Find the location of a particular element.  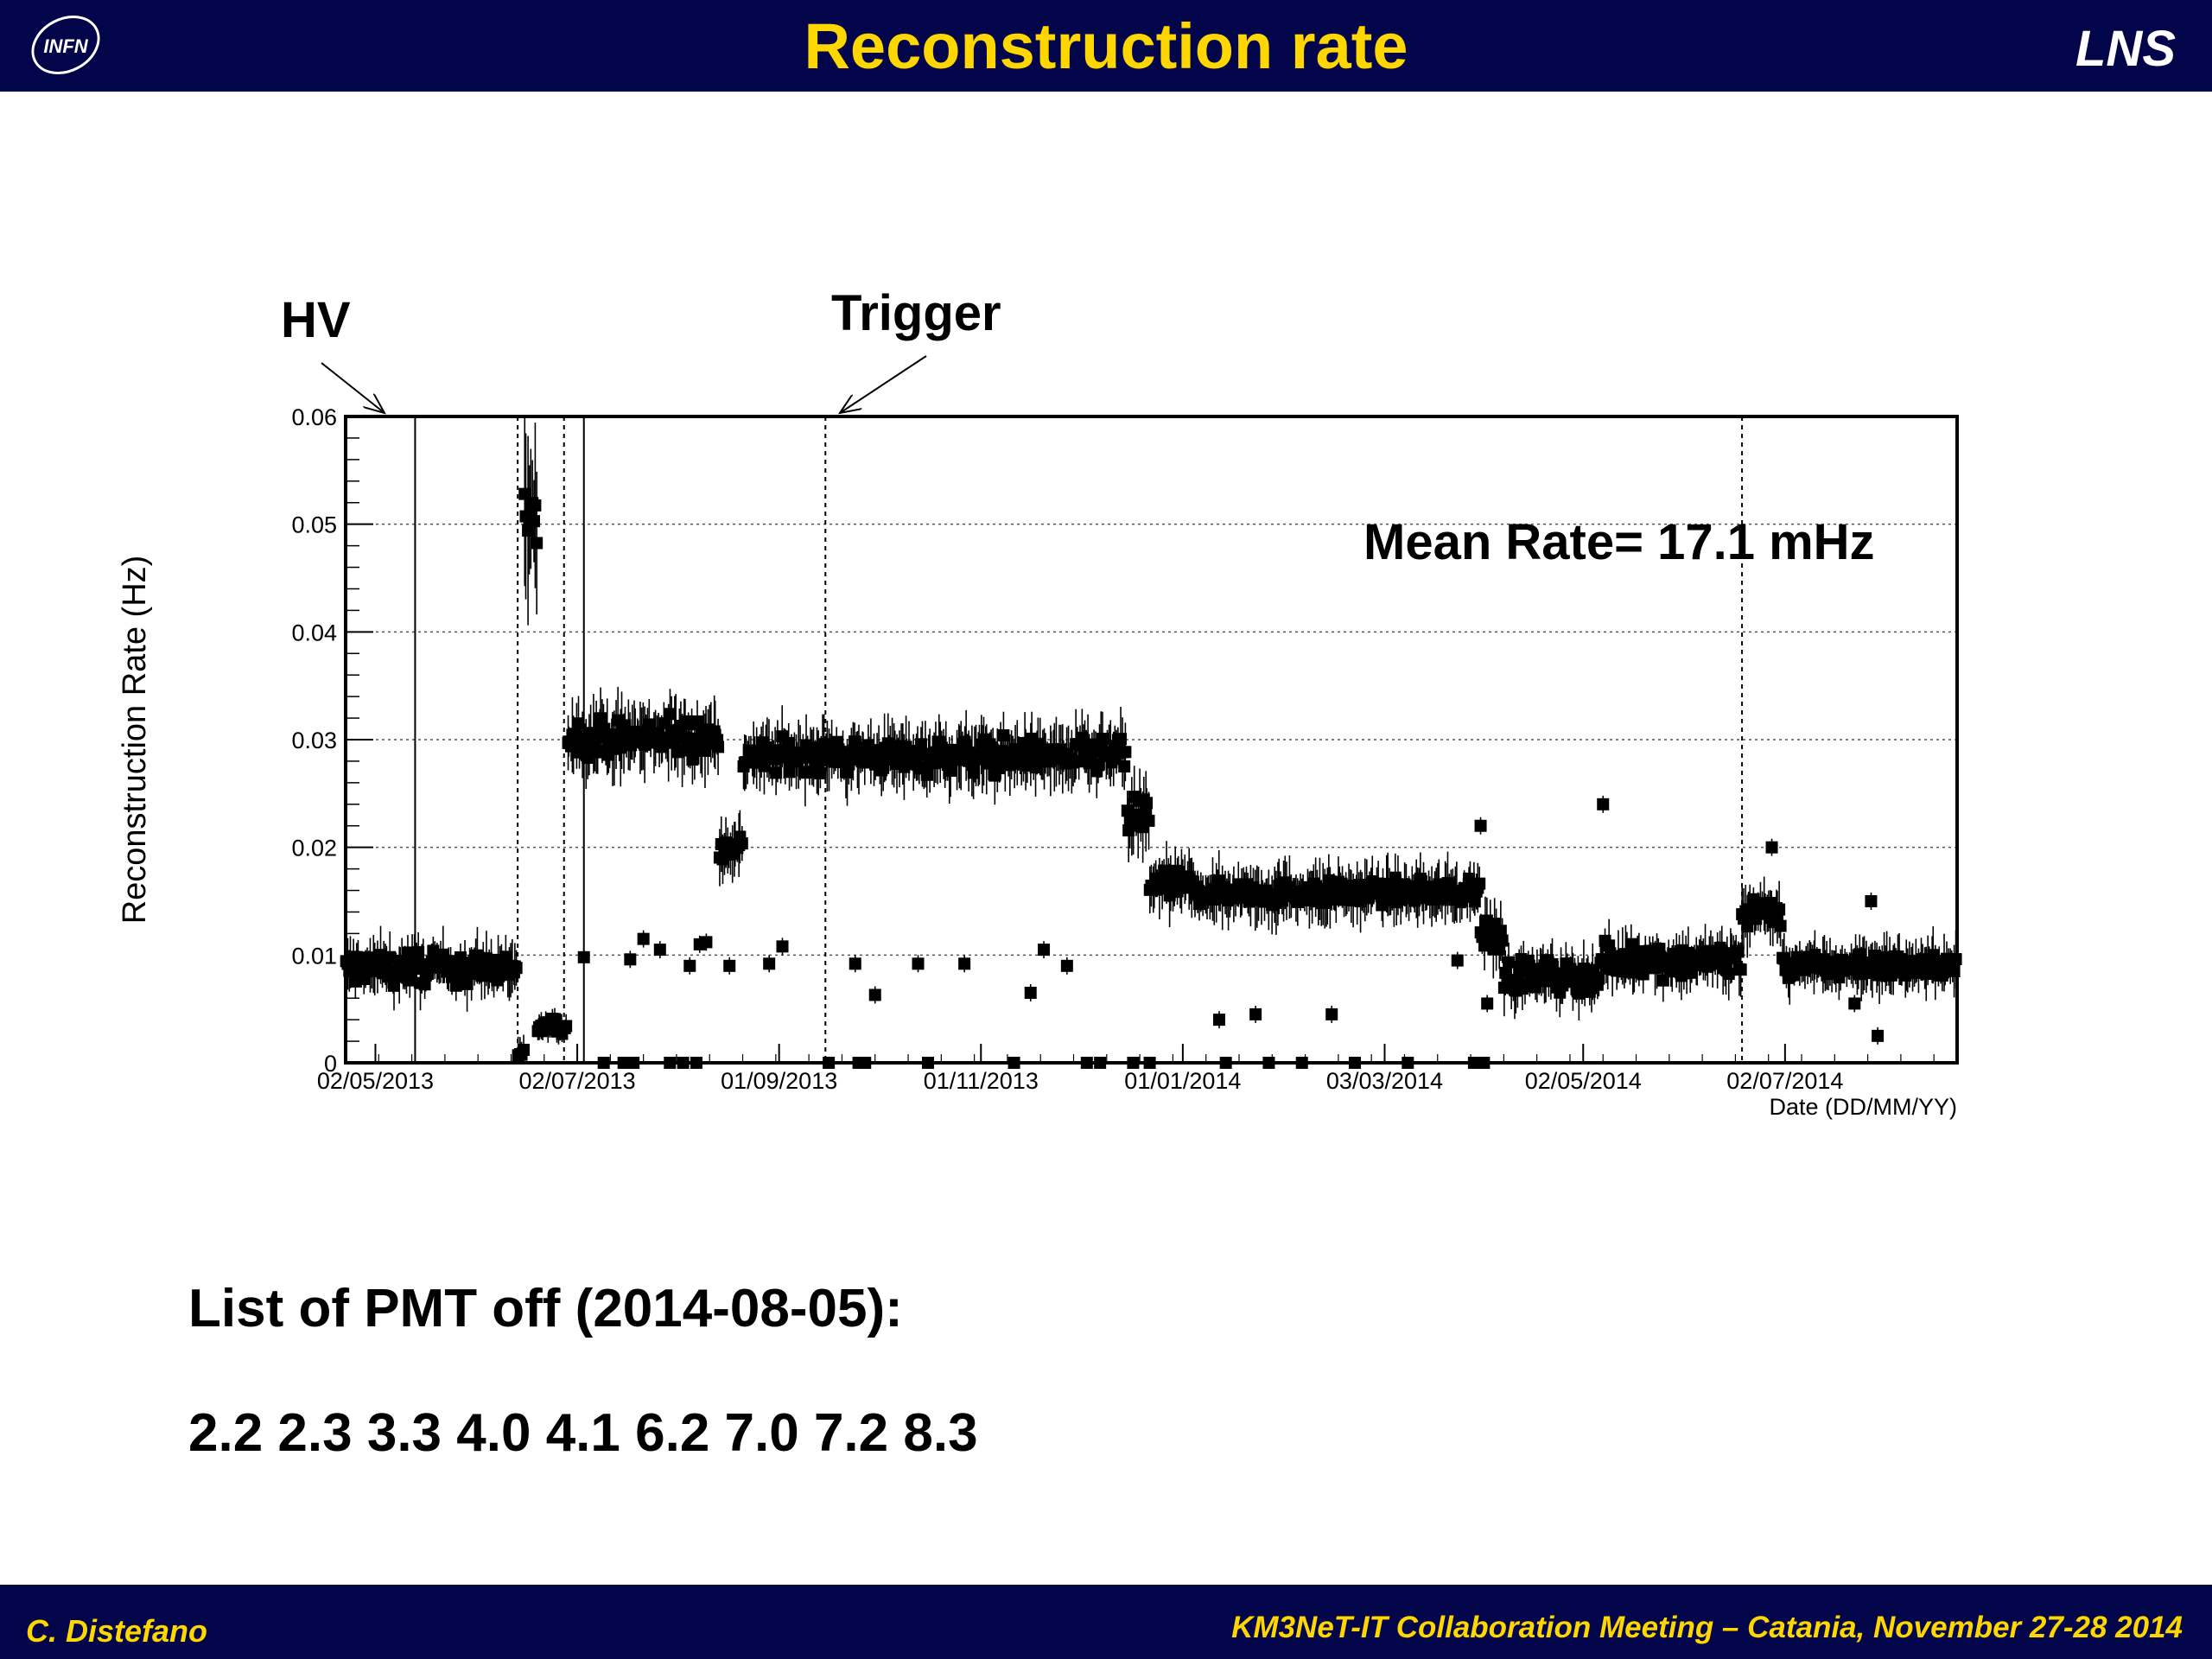

x-tick-label: 01/01/2014 is located at coordinates (1182, 1081).